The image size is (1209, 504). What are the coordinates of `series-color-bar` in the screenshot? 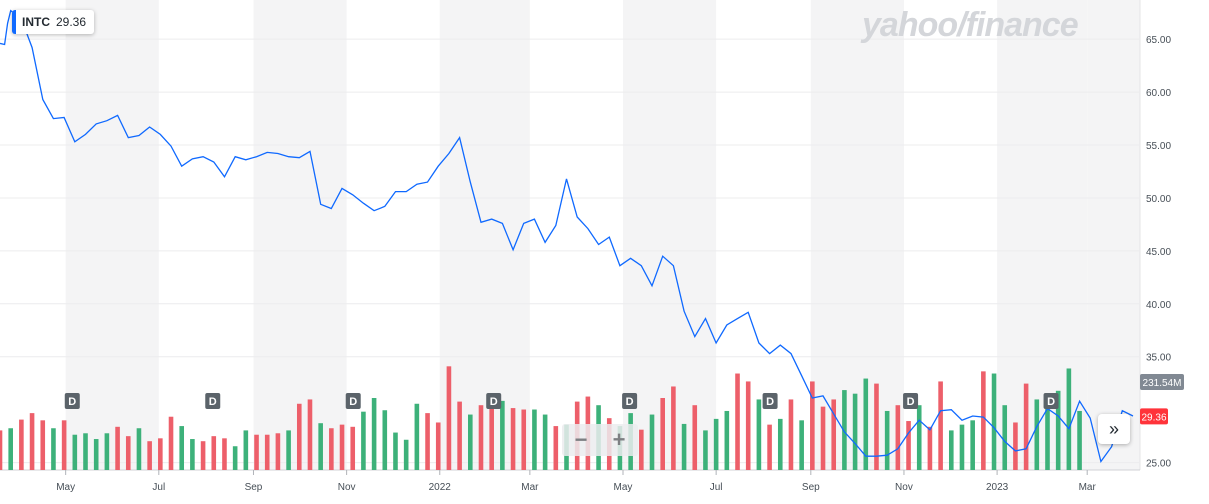 It's located at (14, 22).